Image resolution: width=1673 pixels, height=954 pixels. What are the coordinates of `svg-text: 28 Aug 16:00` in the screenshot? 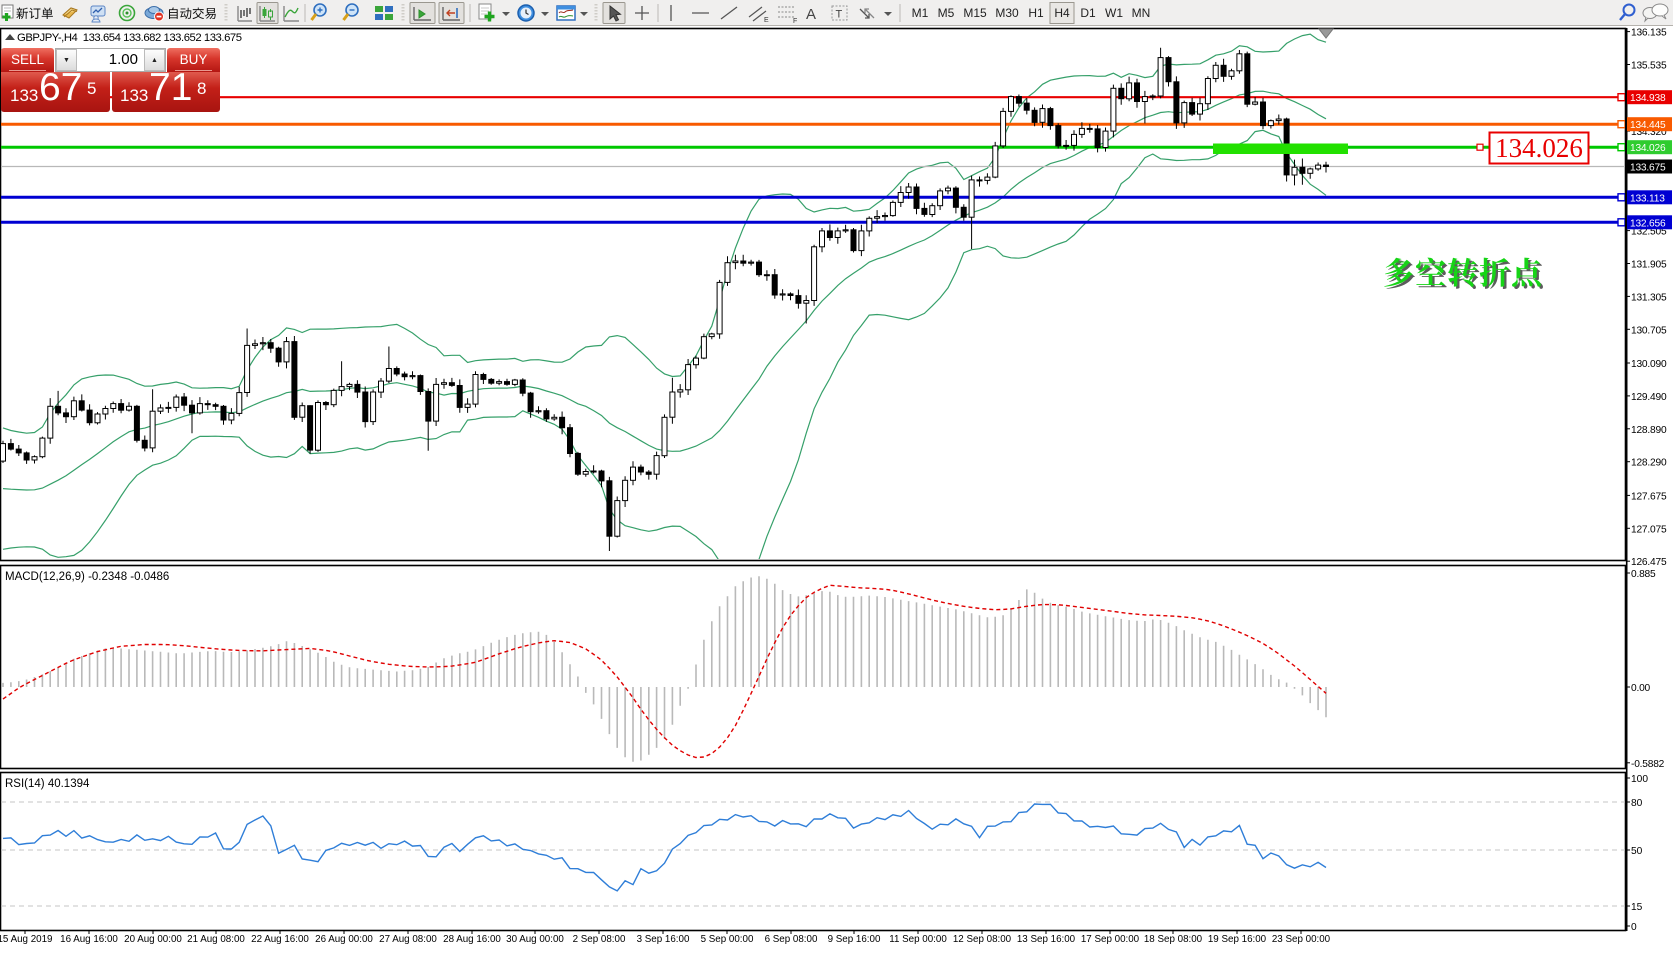 It's located at (472, 939).